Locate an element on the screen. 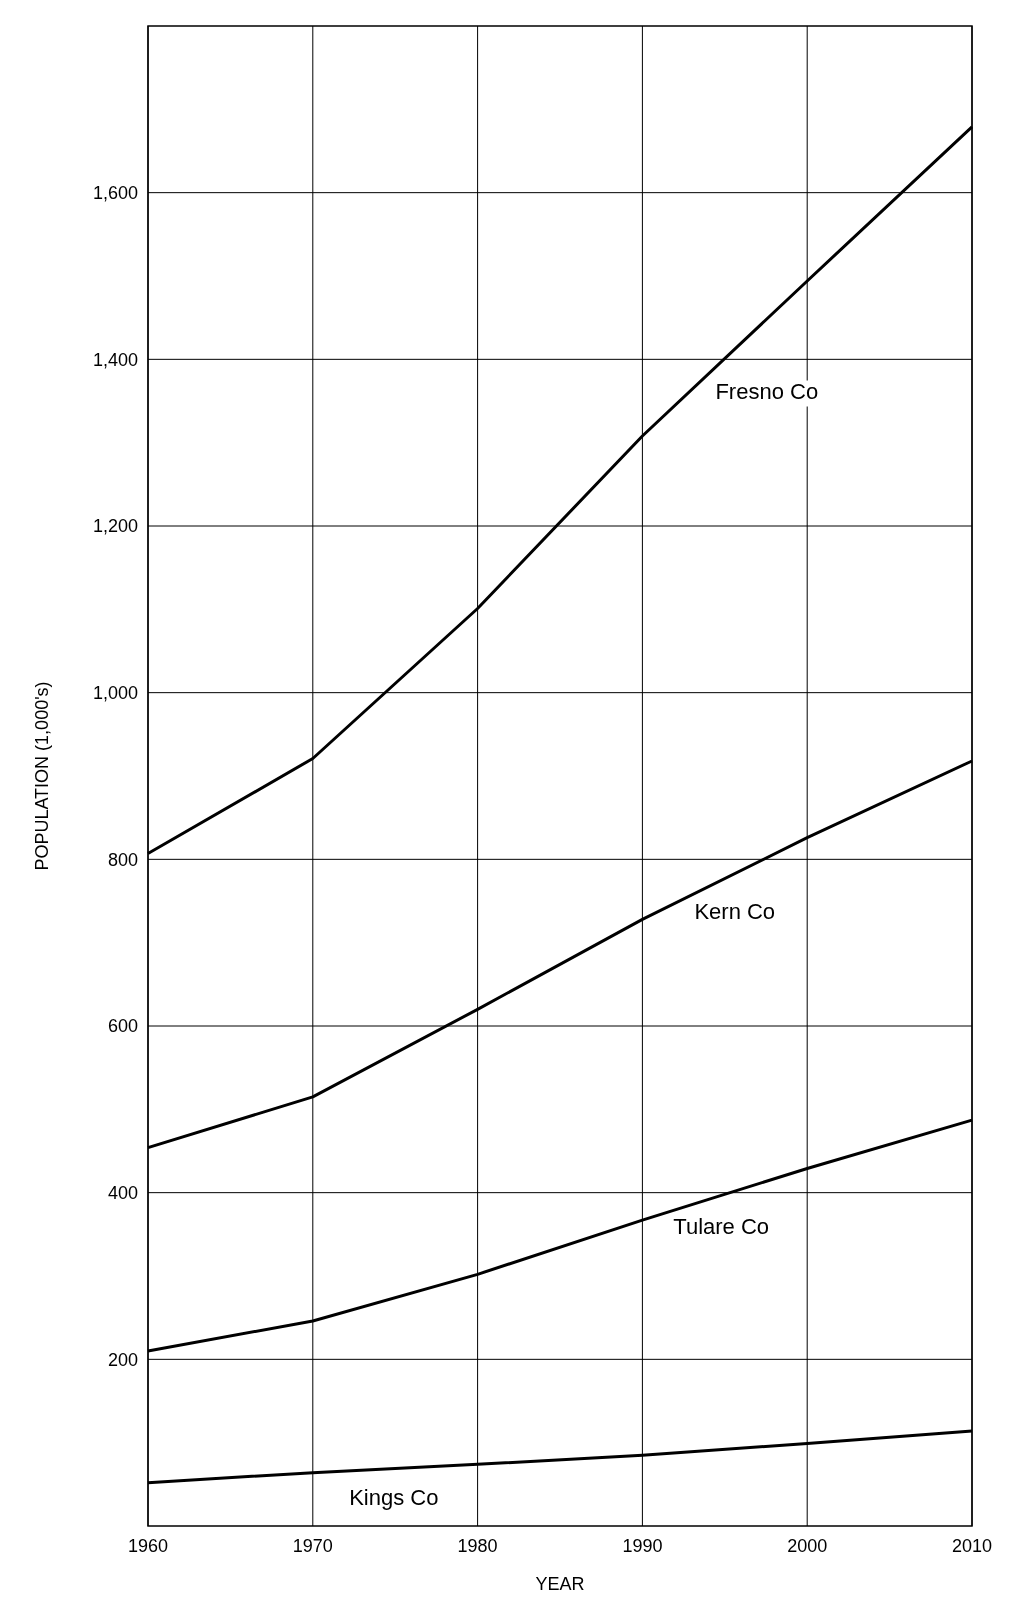 Image resolution: width=1018 pixels, height=1600 pixels. series-label: Tulare Co is located at coordinates (721, 1227).